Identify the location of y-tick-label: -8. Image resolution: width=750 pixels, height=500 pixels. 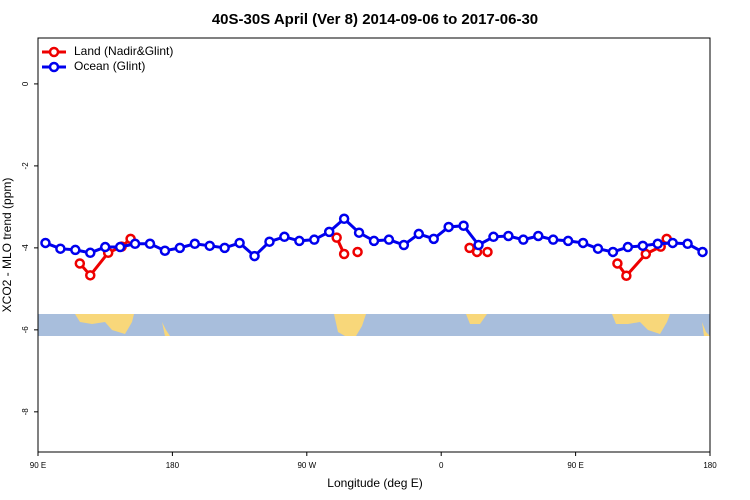
(25, 412).